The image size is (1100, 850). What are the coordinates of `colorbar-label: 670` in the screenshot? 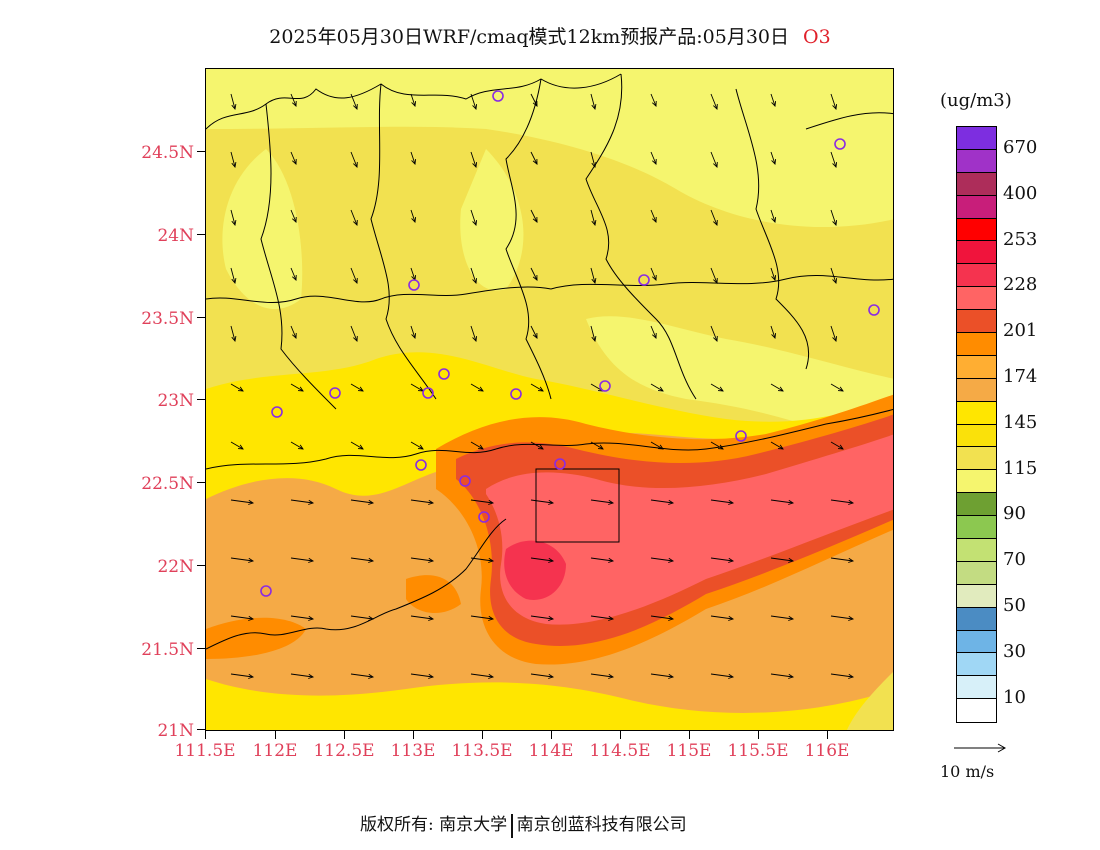 It's located at (1020, 147).